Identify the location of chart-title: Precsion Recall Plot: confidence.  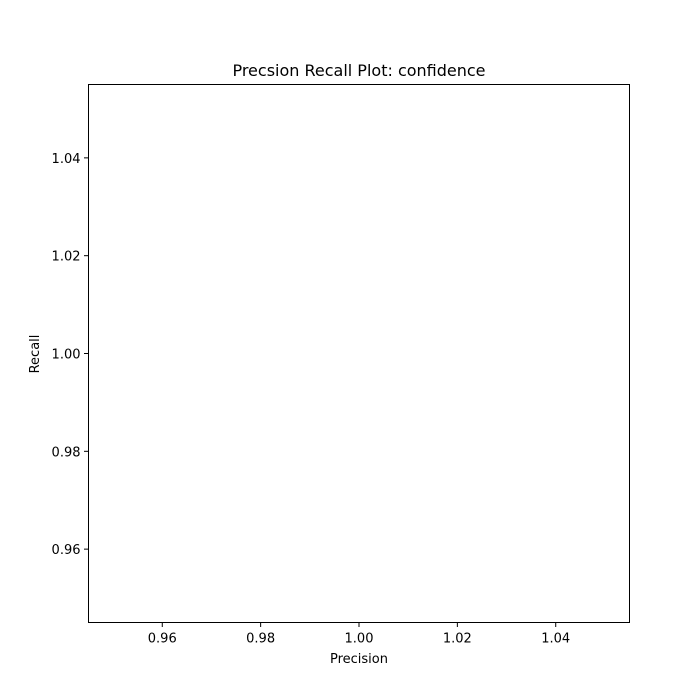
(358, 70).